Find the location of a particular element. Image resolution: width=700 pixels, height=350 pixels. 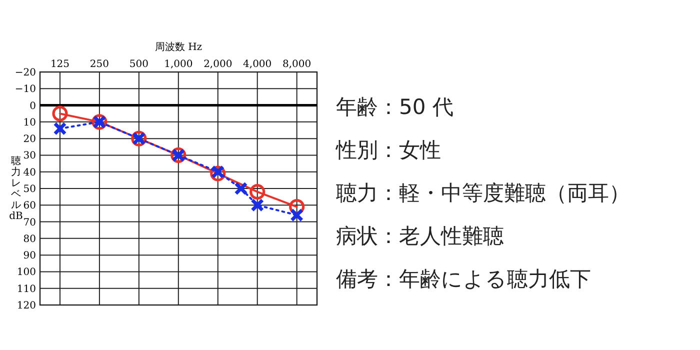

text: 性別：女性 is located at coordinates (388, 150).